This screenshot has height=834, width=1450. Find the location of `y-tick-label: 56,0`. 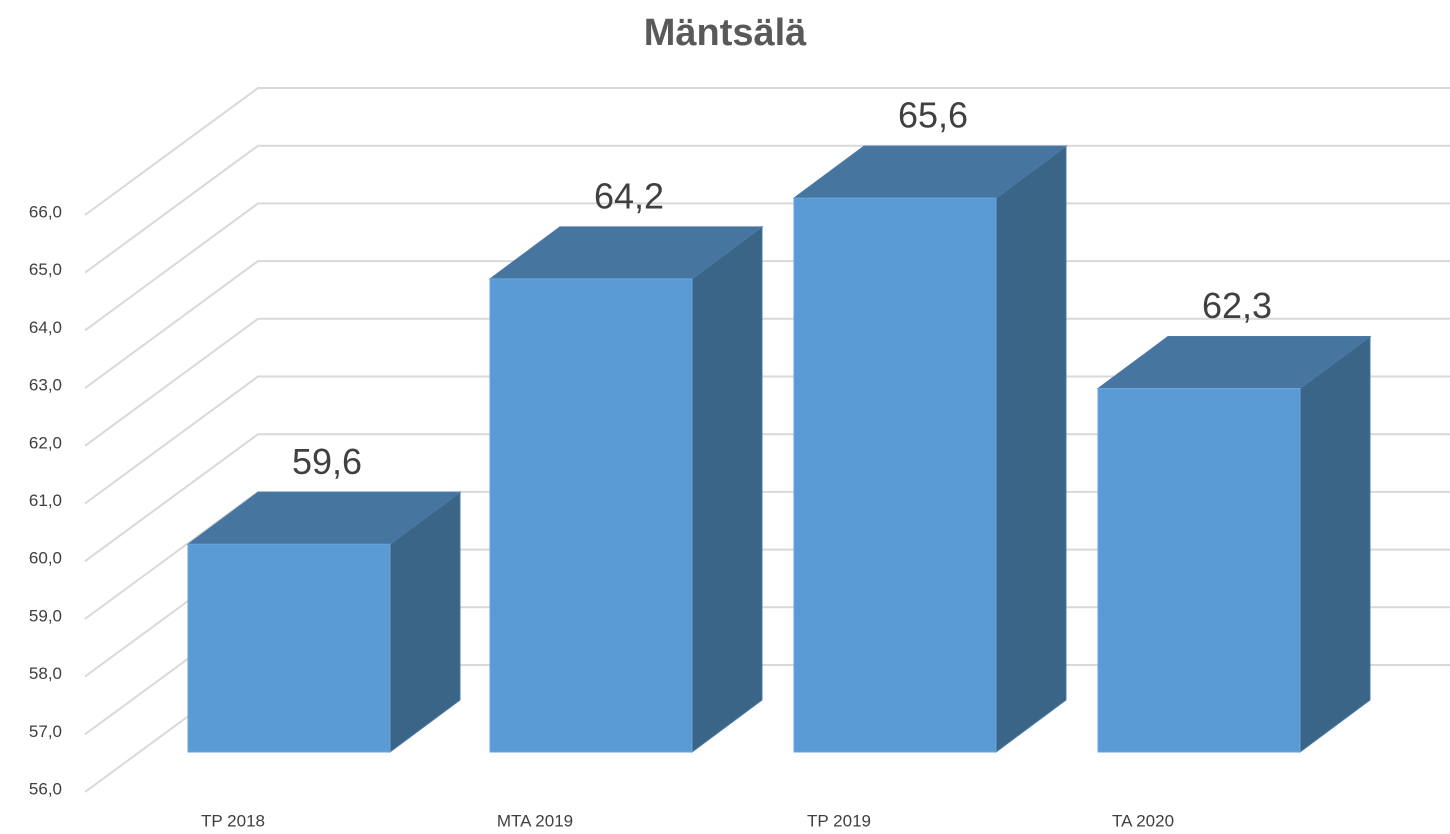

y-tick-label: 56,0 is located at coordinates (45, 788).